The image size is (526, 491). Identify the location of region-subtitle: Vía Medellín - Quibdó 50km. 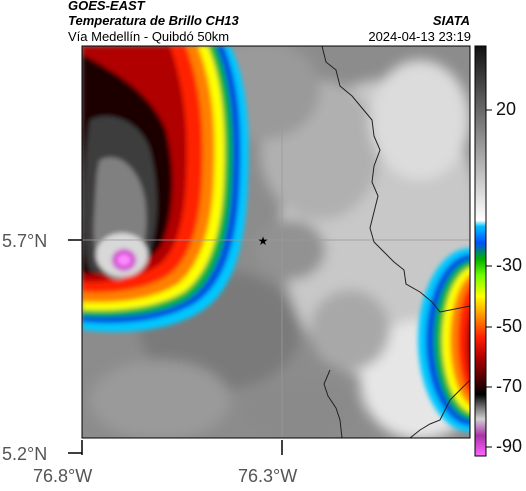
(149, 36).